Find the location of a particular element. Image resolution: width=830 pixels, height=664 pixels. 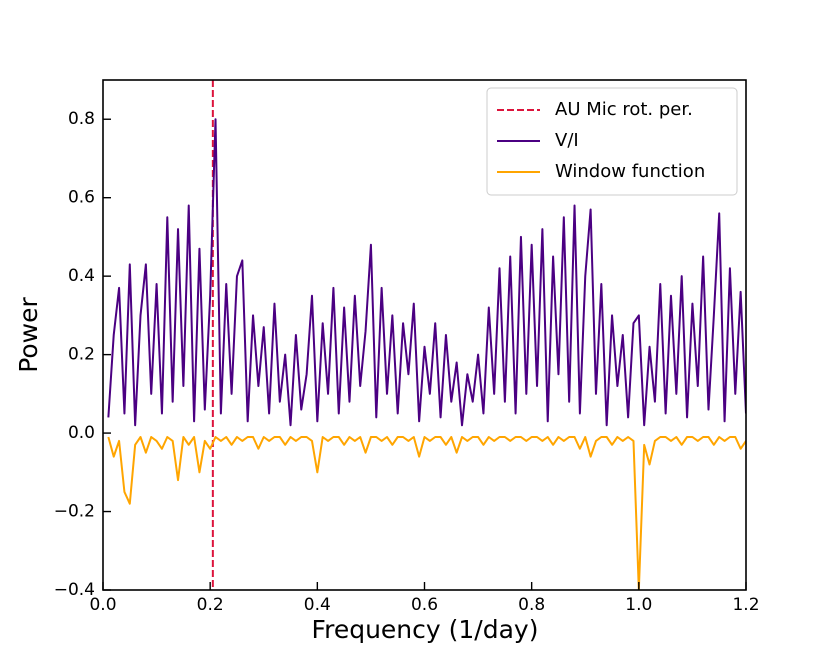

x-tick-label: 0.4 is located at coordinates (317, 605).